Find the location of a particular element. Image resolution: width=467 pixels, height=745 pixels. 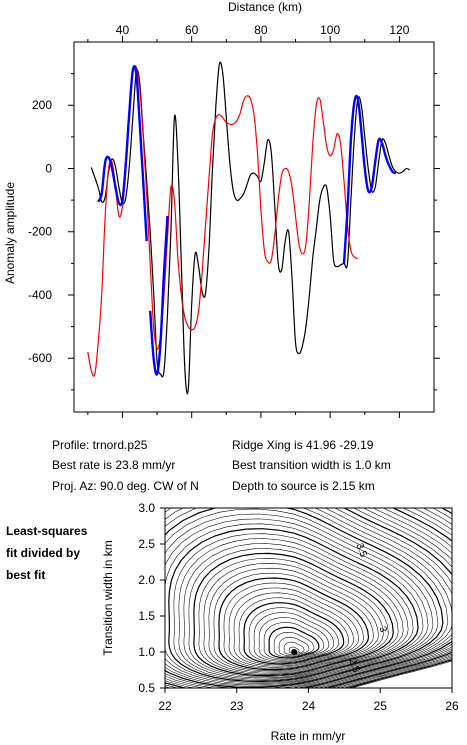

top-y-tick-labels: 200 0 -200 -400 -600 is located at coordinates (40, 231).